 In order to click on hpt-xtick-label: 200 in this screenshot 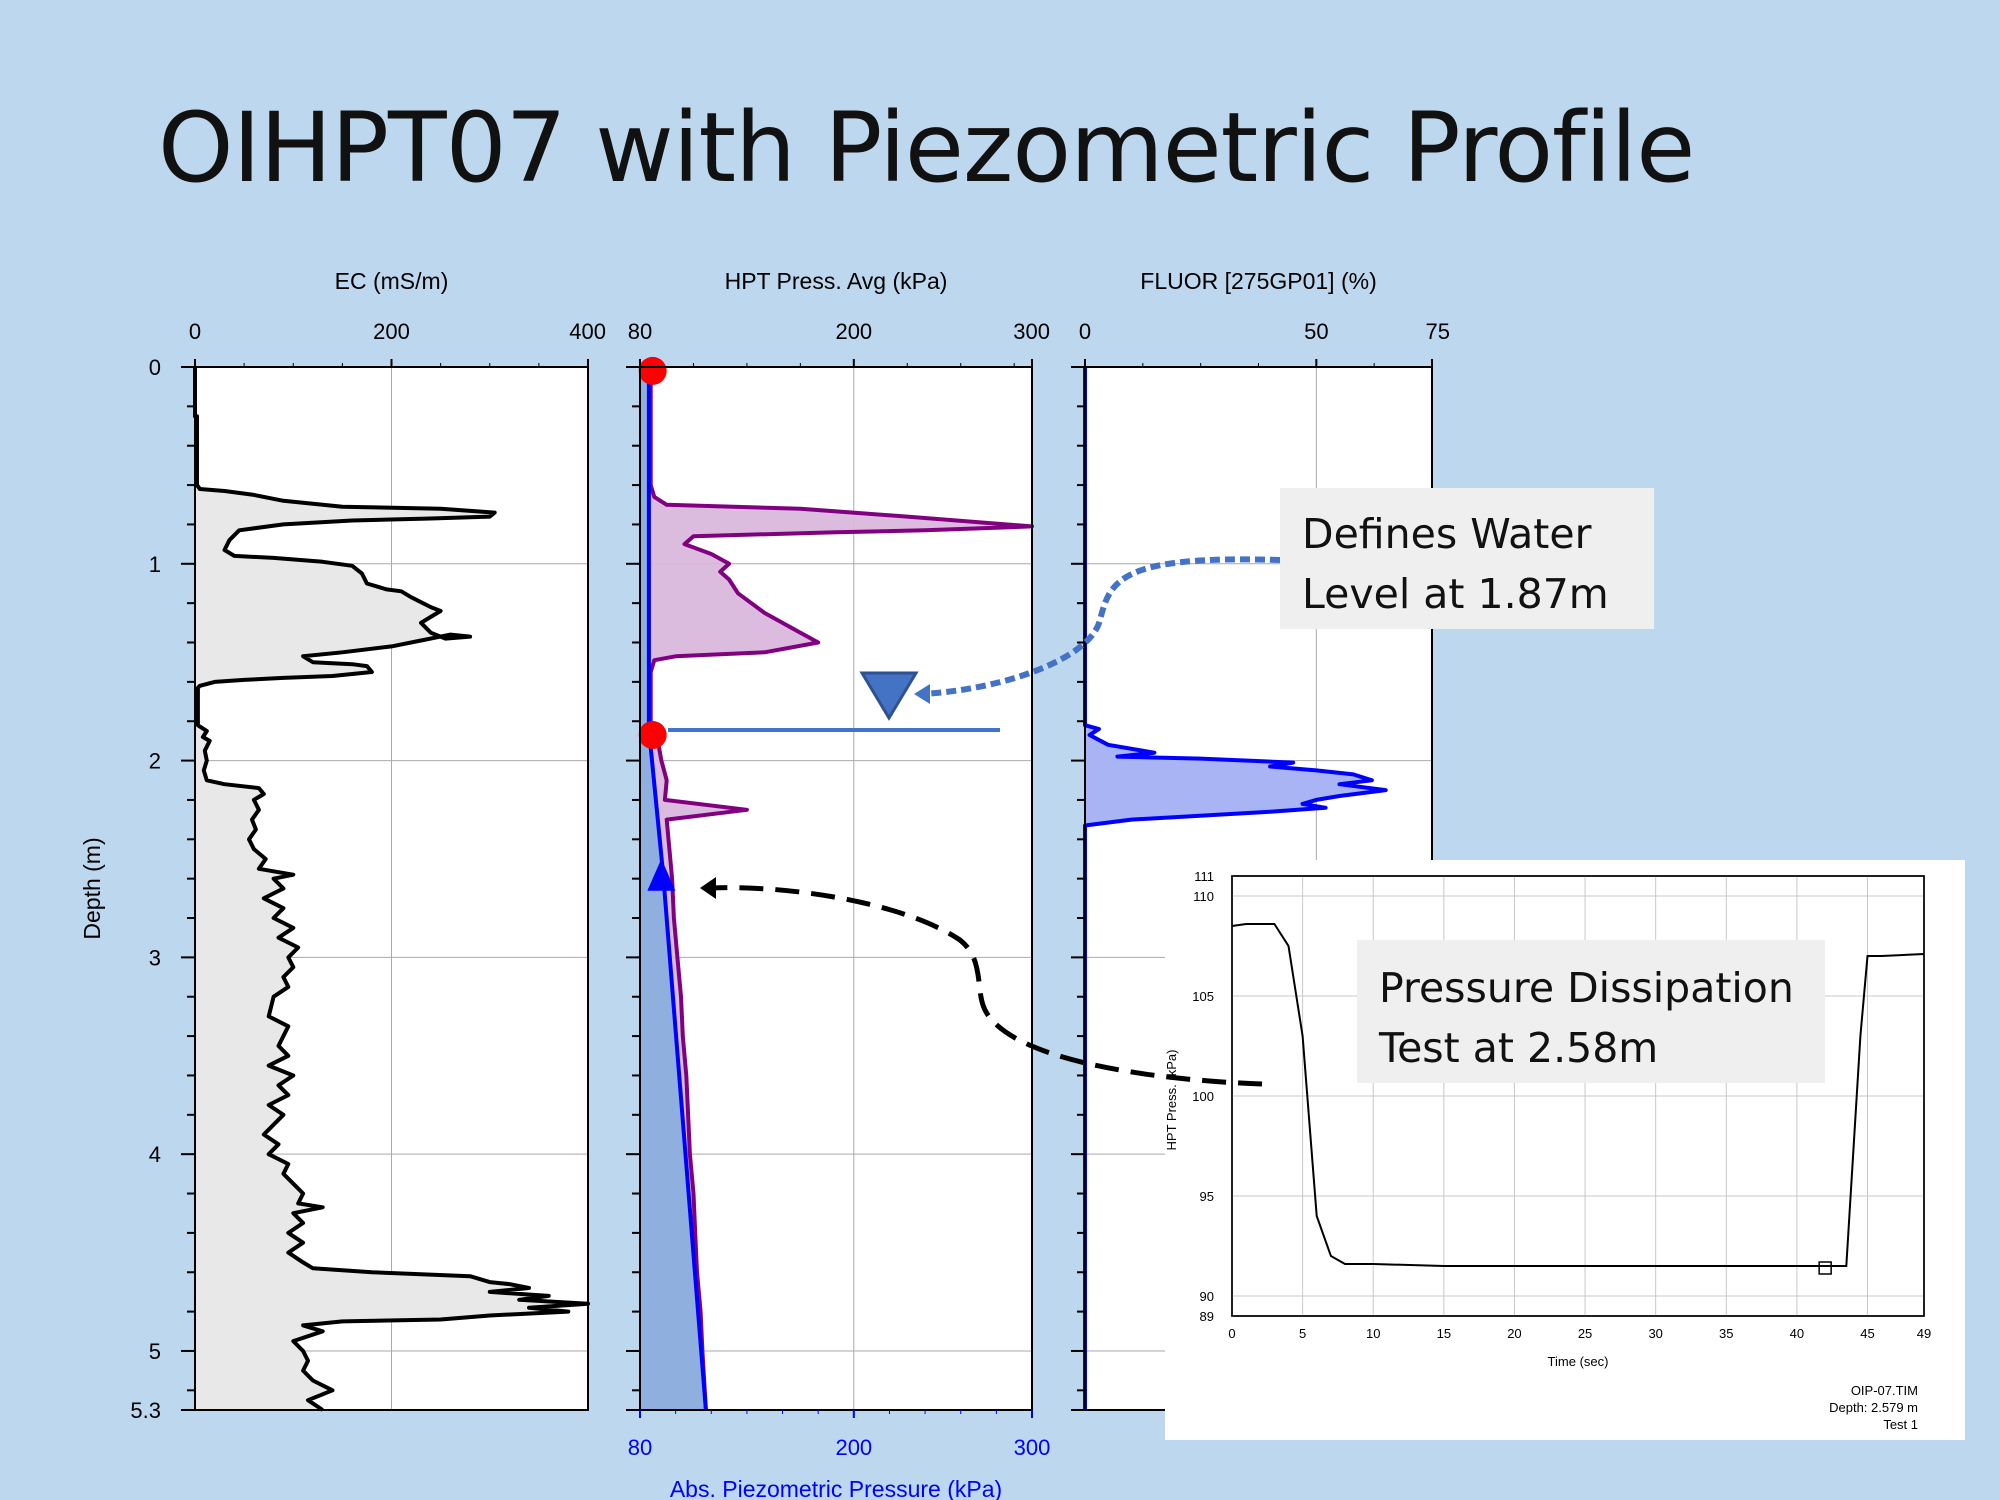, I will do `click(853, 331)`.